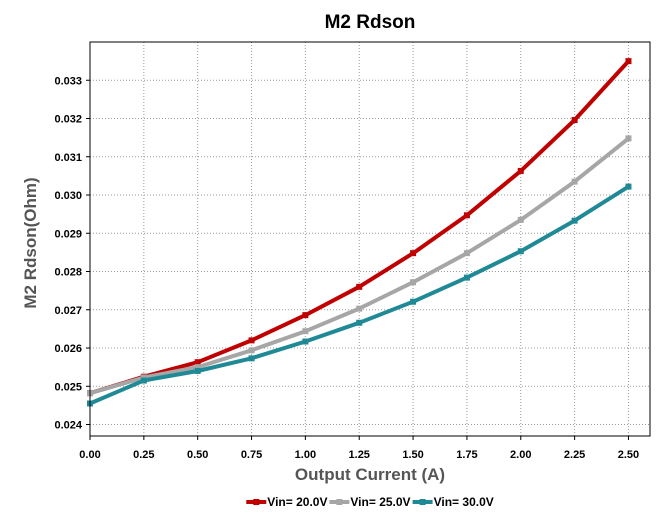 This screenshot has width=666, height=514. I want to click on y-tick-label: 0.027, so click(68, 311).